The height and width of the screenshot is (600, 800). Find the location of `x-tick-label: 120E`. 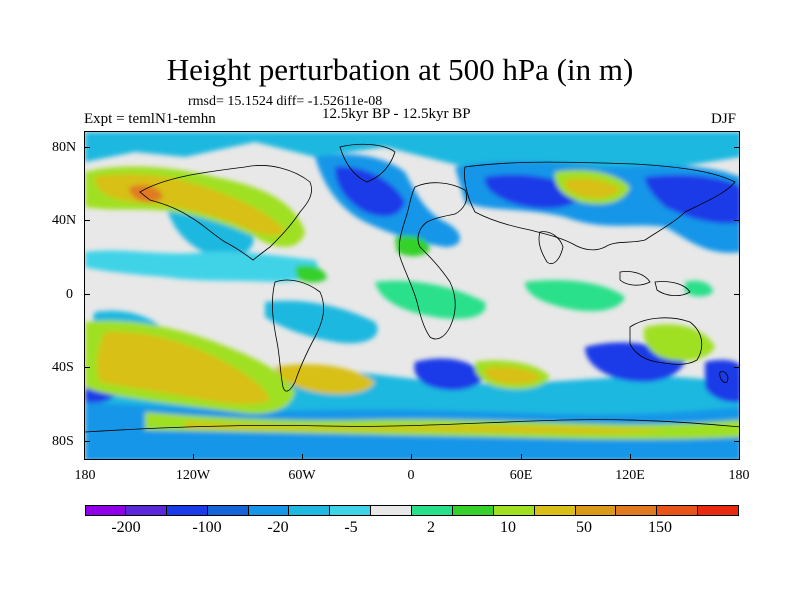

x-tick-label: 120E is located at coordinates (630, 475).